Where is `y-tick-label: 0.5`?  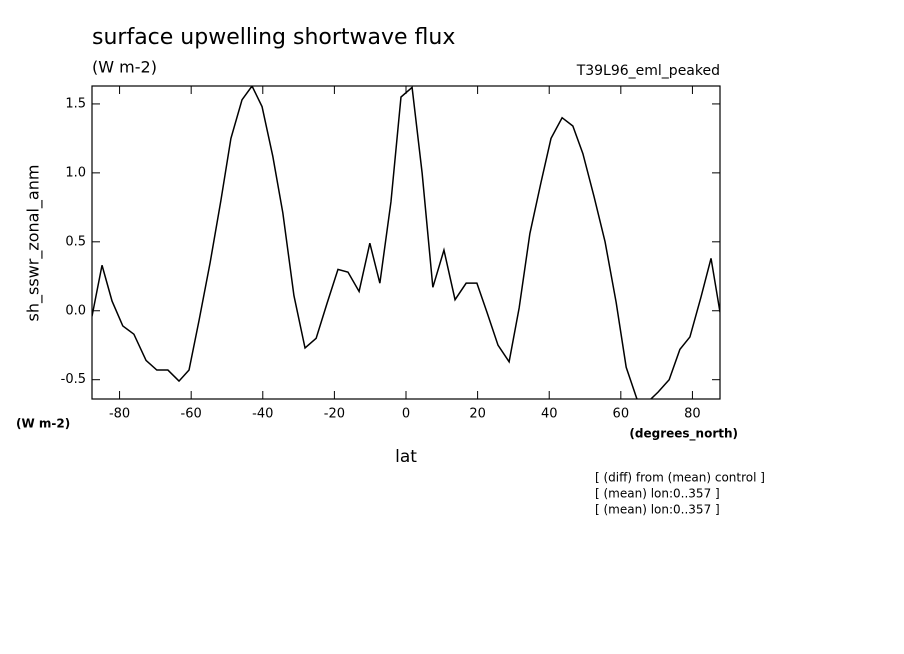 y-tick-label: 0.5 is located at coordinates (75, 241).